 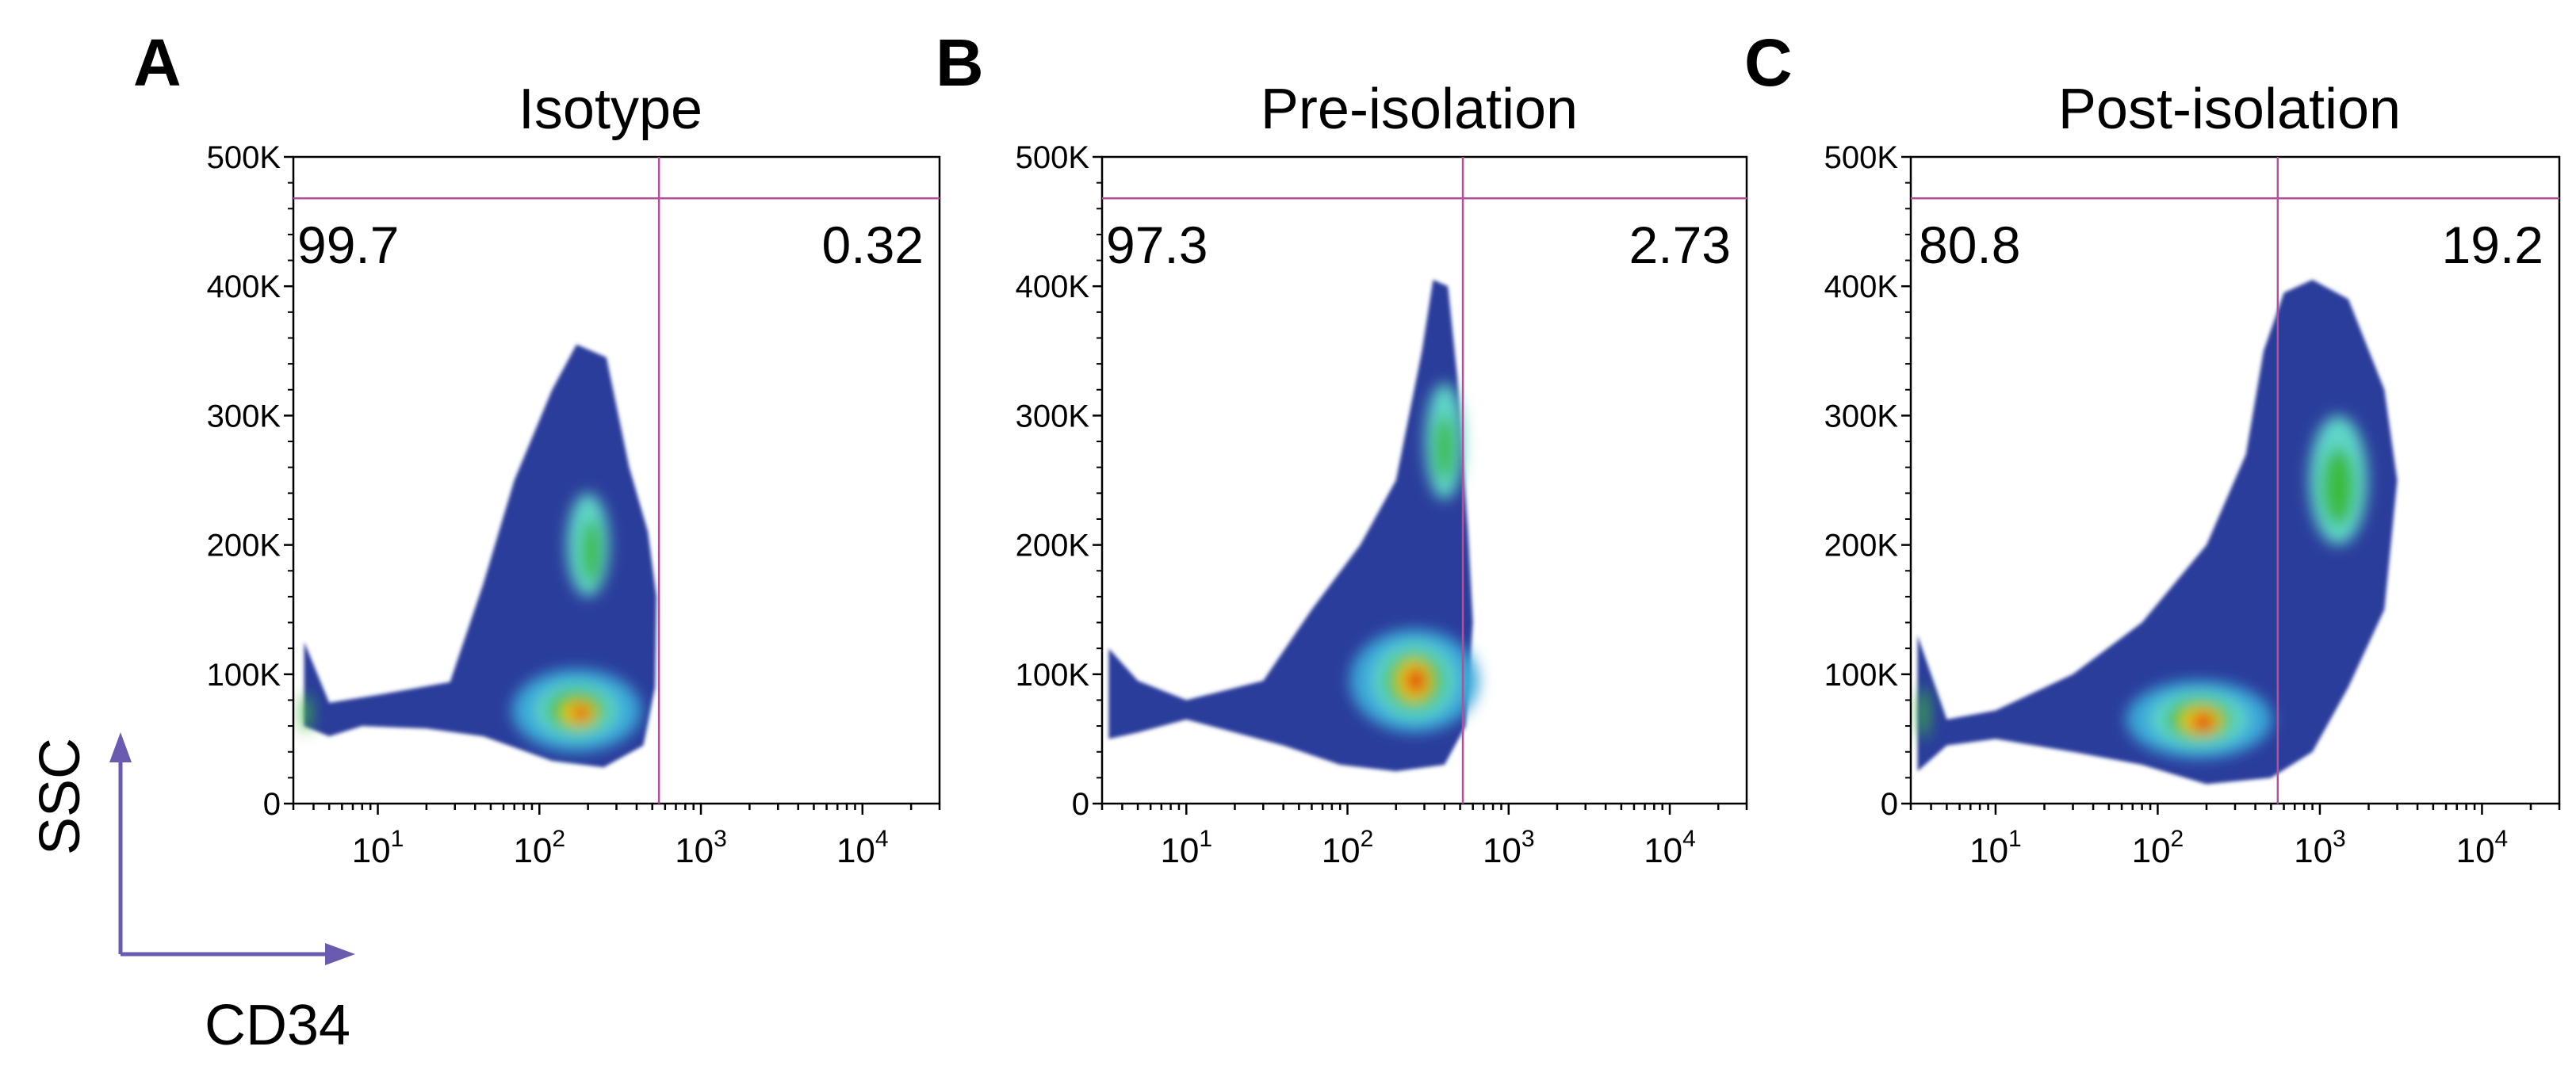 What do you see at coordinates (192, 894) in the screenshot?
I see `axis-orientation-key: SSC CD34` at bounding box center [192, 894].